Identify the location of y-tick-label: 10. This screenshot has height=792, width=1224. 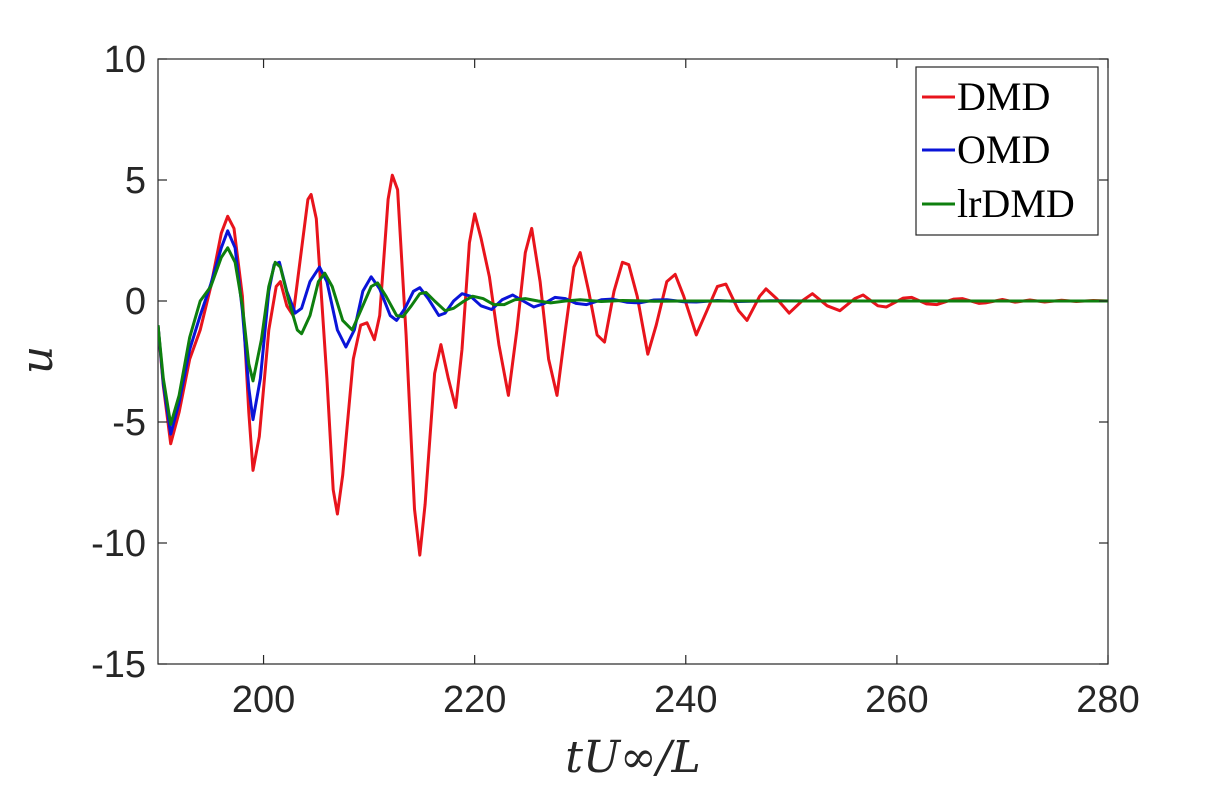
(125, 60).